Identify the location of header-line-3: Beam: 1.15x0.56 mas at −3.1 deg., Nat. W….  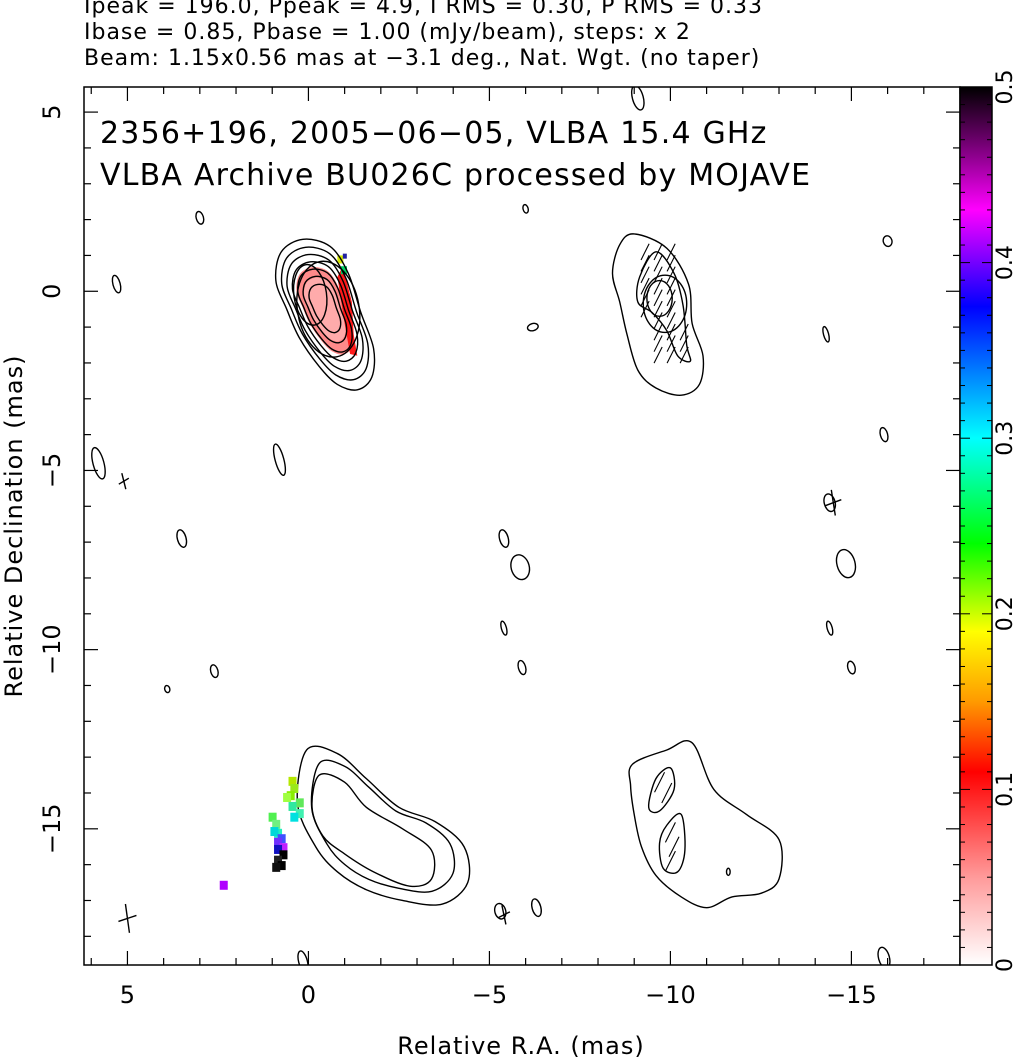
(422, 58).